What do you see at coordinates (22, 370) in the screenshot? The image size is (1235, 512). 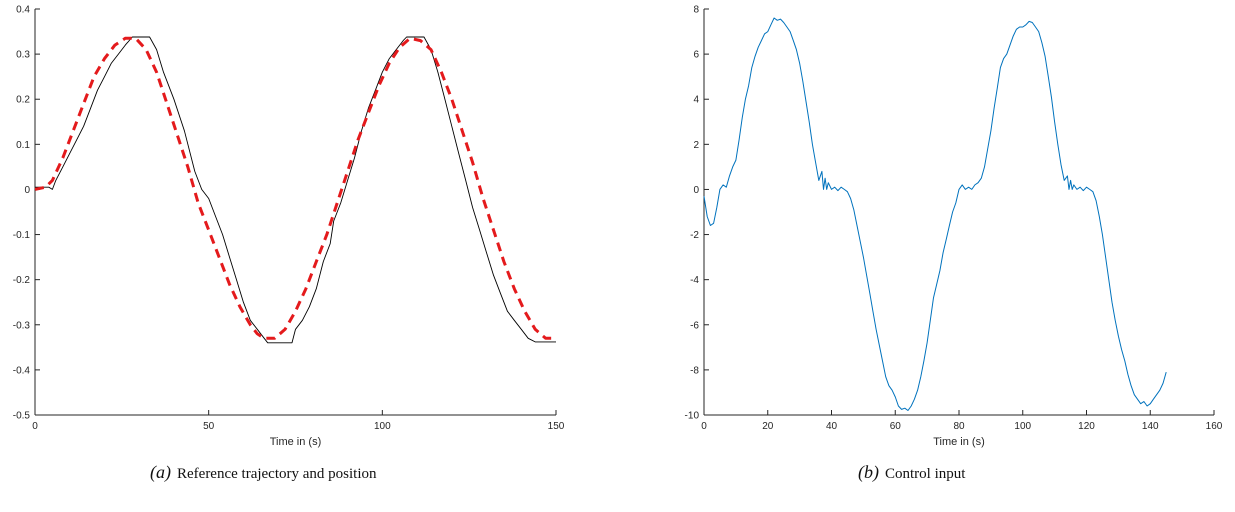 I see `y-tick-label: -0.4` at bounding box center [22, 370].